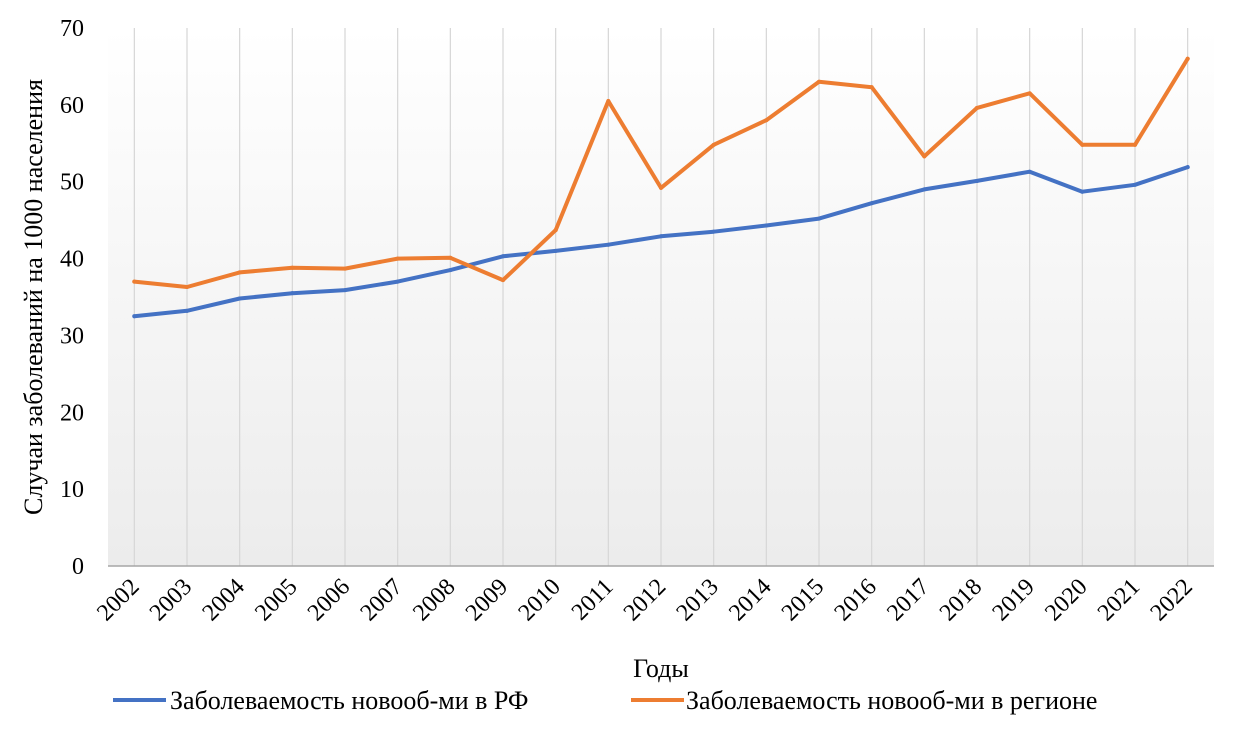 Image resolution: width=1257 pixels, height=741 pixels. I want to click on x-tick-label: 2011, so click(593, 600).